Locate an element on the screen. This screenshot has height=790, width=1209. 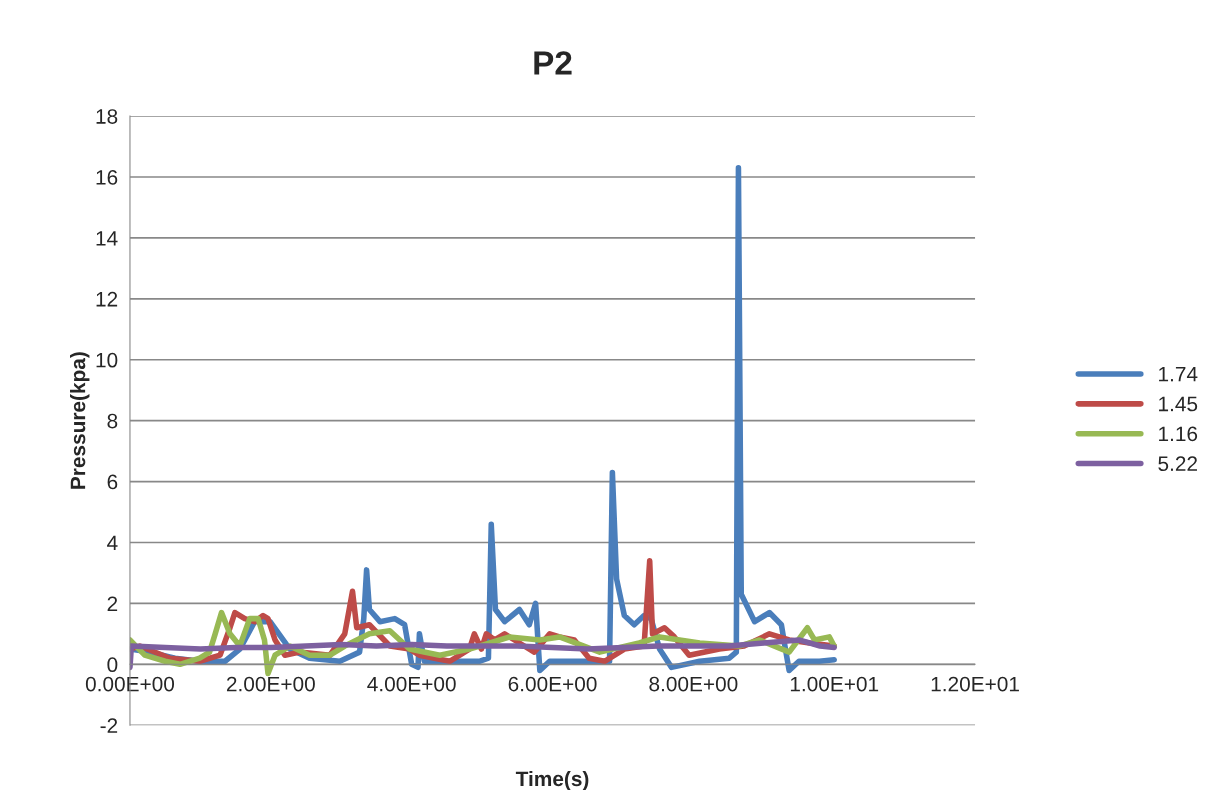
y-tick-label: 2 is located at coordinates (112, 603).